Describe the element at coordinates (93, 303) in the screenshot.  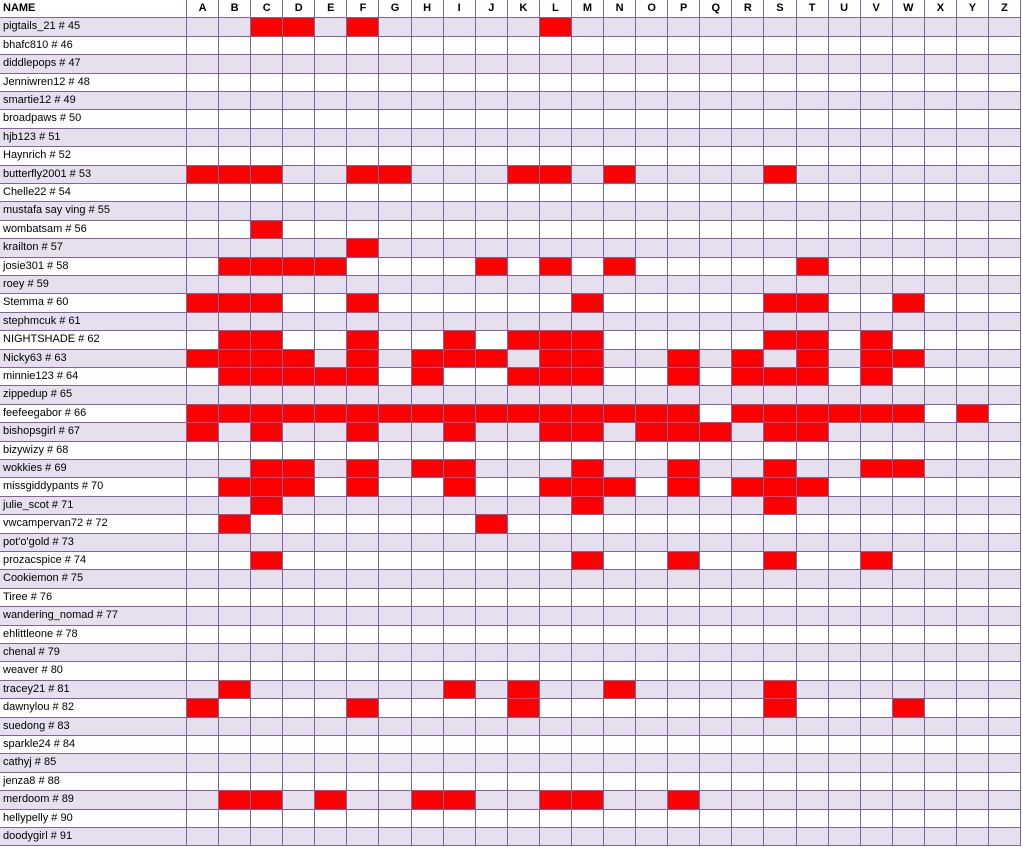
I see `row-name: Stemma # 60` at that location.